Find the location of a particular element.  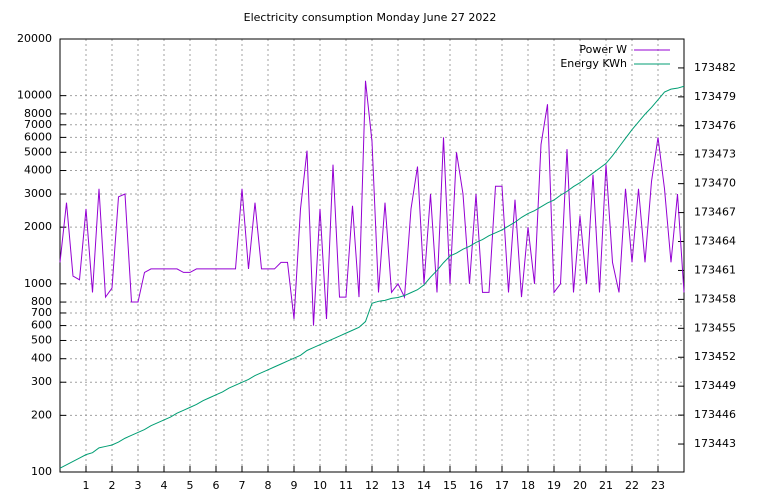

x-tick-label: 21 is located at coordinates (606, 485).